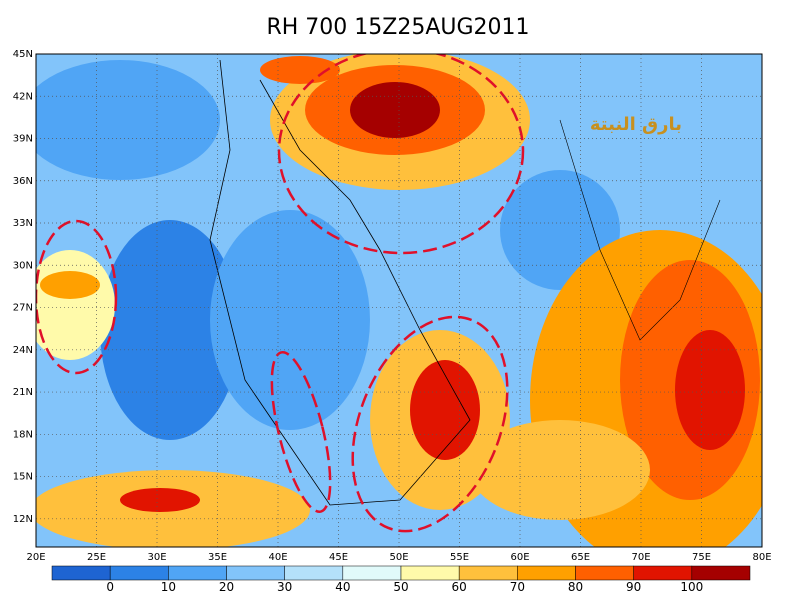 Image resolution: width=800 pixels, height=600 pixels. Describe the element at coordinates (397, 27) in the screenshot. I see `title: RH 700 15Z25AUG2011` at that location.